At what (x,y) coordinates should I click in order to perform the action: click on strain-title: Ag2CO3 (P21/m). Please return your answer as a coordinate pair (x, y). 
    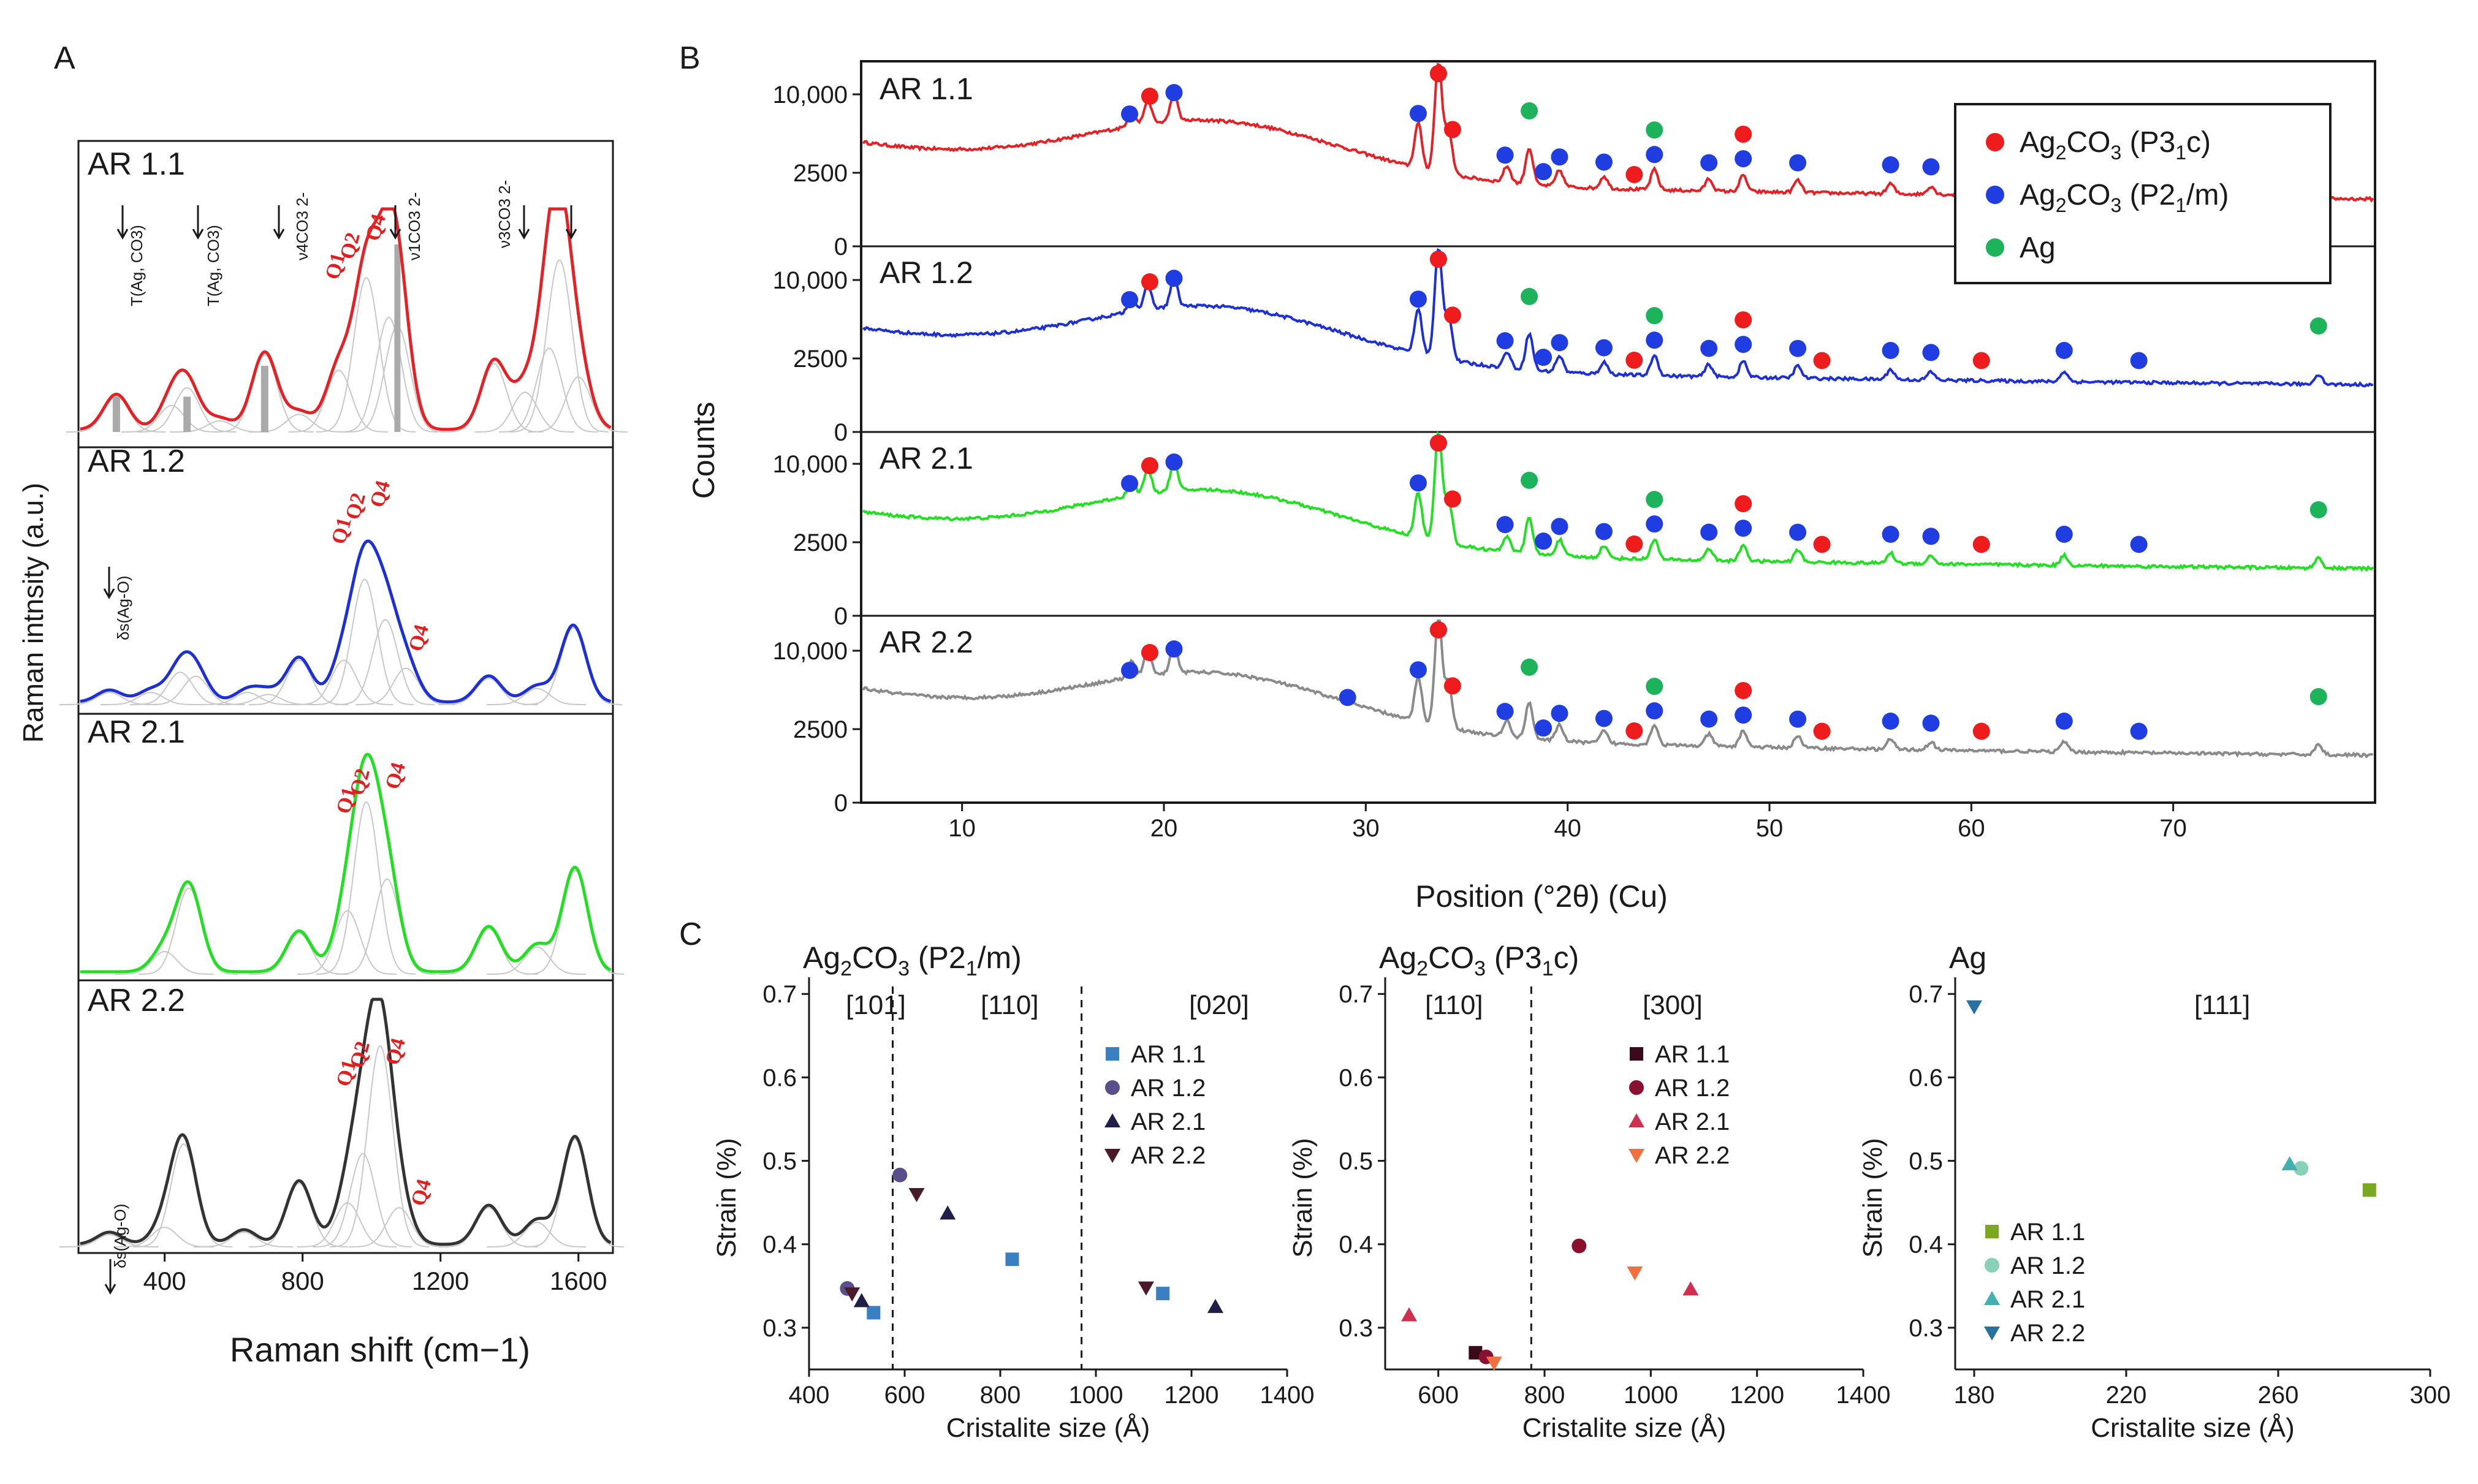
    Looking at the image, I should click on (913, 960).